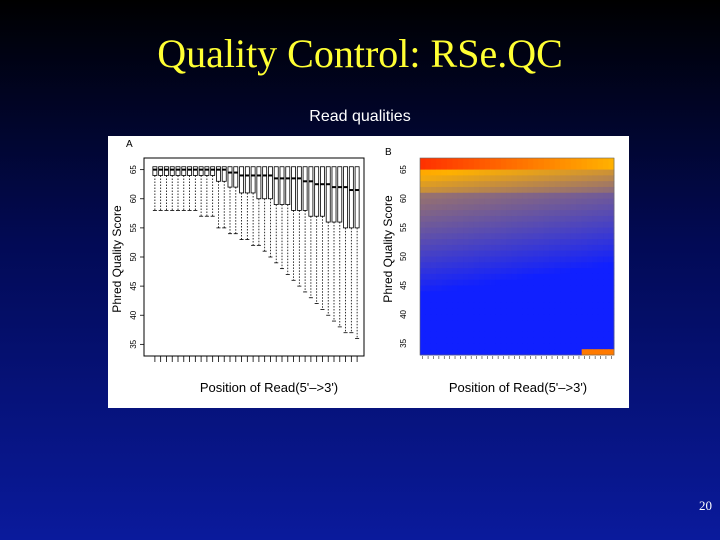  What do you see at coordinates (403, 198) in the screenshot?
I see `y-tick-label-b-60: 60` at bounding box center [403, 198].